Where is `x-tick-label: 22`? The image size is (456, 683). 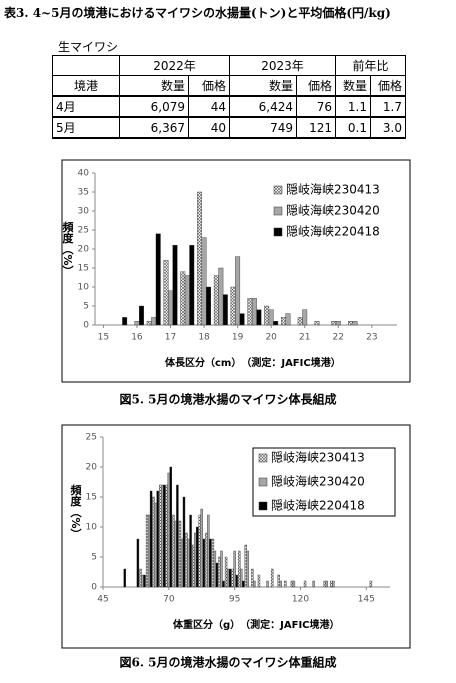 x-tick-label: 22 is located at coordinates (338, 338).